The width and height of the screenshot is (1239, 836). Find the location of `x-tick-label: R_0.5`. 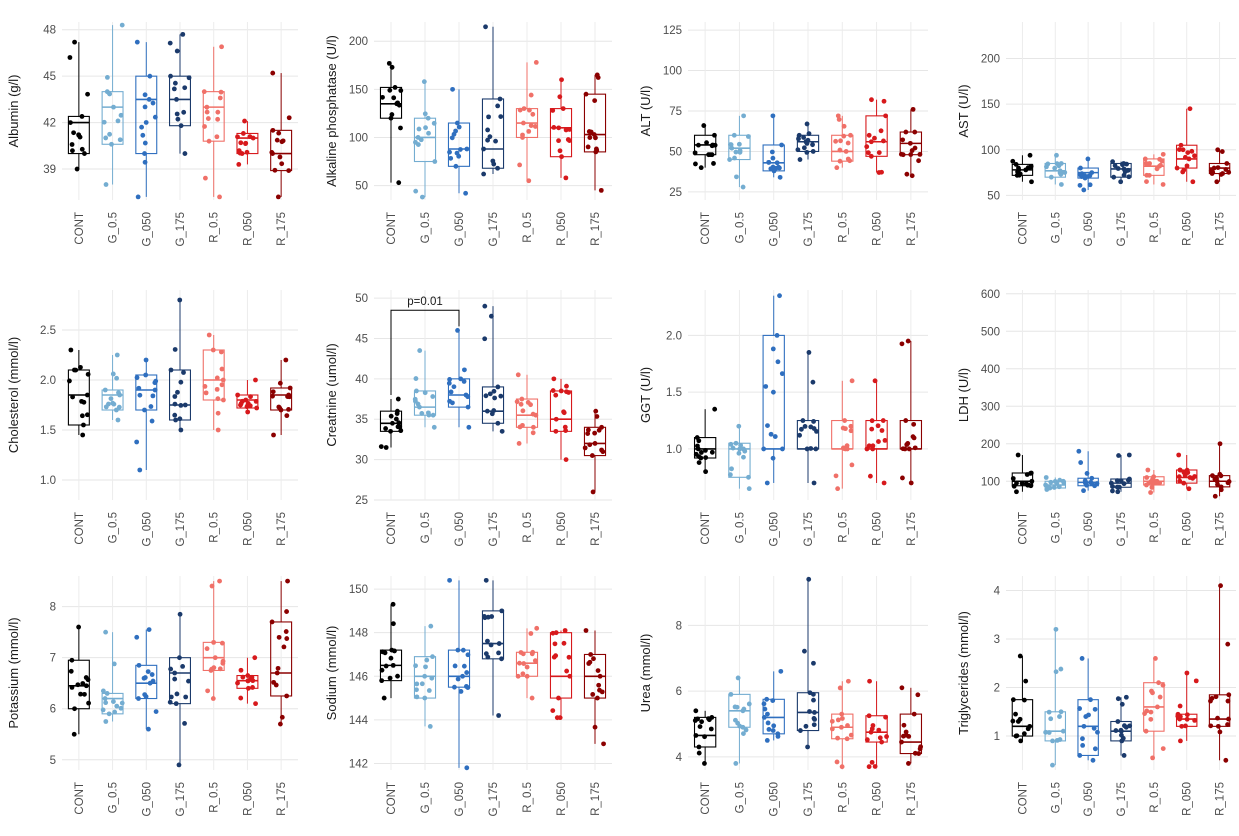

x-tick-label: R_0.5 is located at coordinates (528, 797).